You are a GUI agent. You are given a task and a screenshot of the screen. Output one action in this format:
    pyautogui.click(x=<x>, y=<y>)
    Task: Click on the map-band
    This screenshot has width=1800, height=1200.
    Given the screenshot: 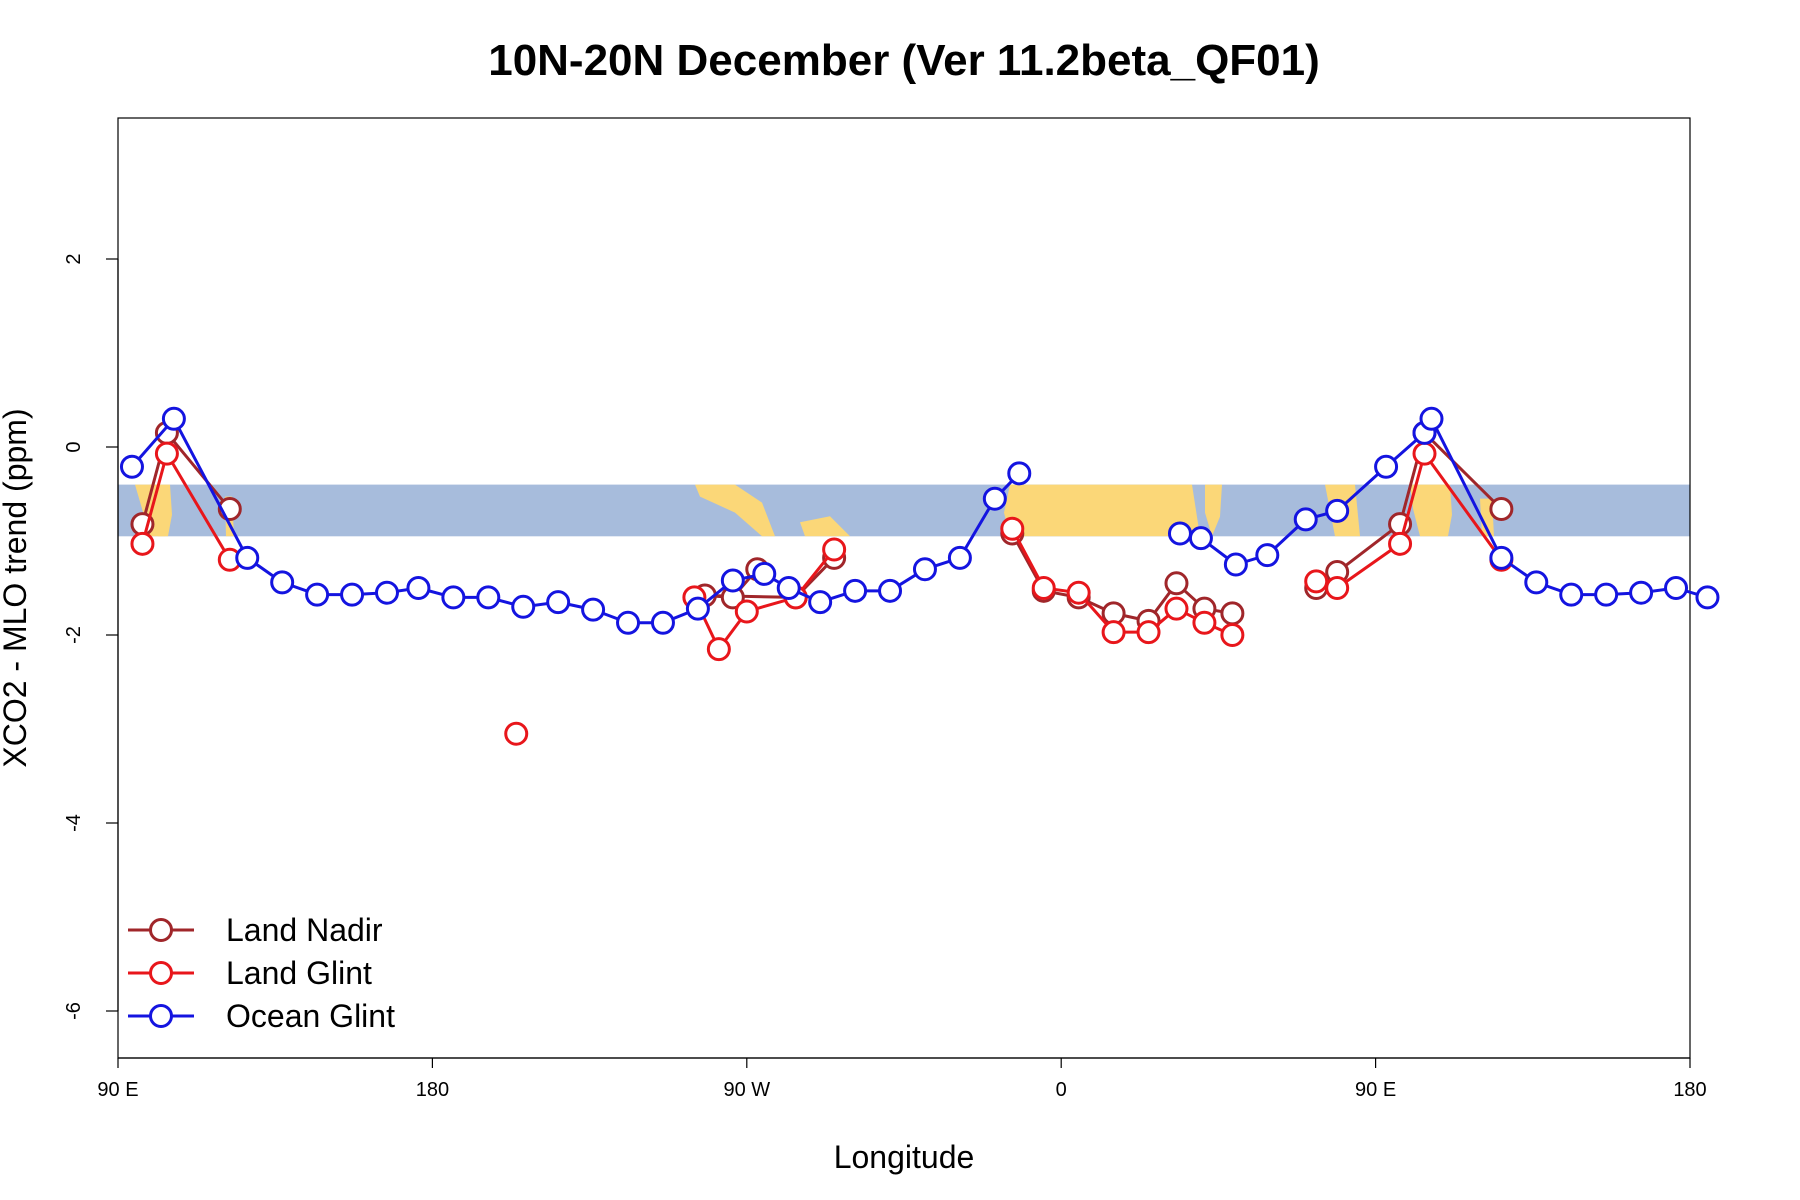 What is the action you would take?
    pyautogui.click(x=904, y=510)
    